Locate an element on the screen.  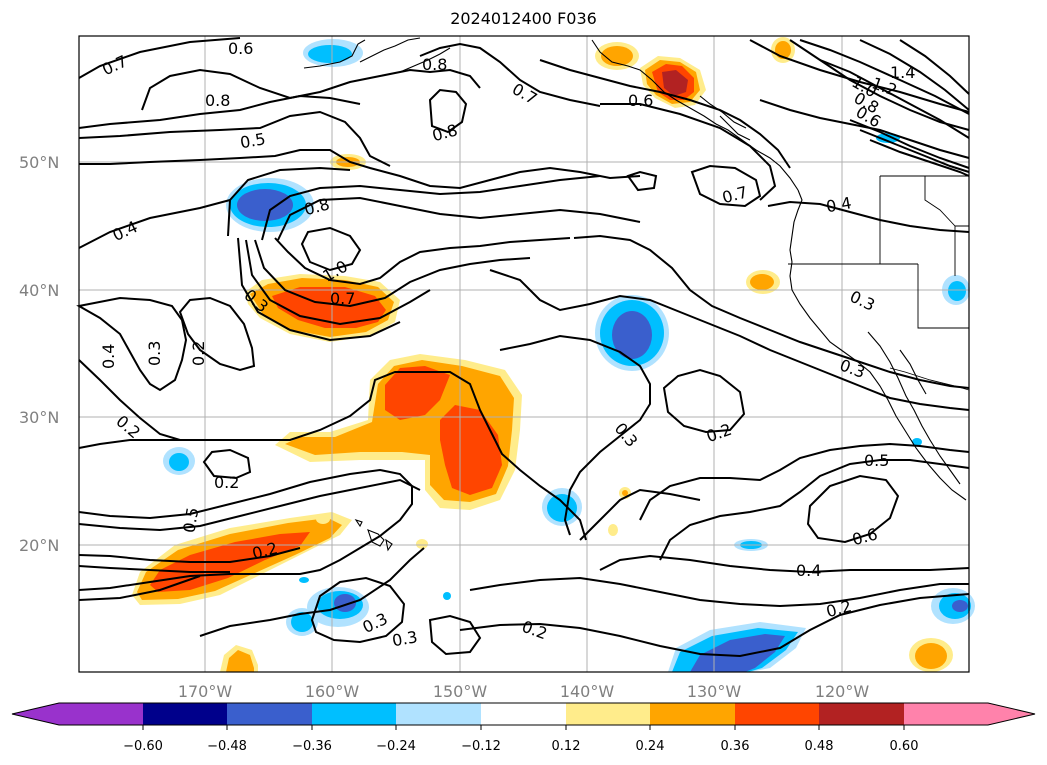
colorbar-outline is located at coordinates (523, 714).